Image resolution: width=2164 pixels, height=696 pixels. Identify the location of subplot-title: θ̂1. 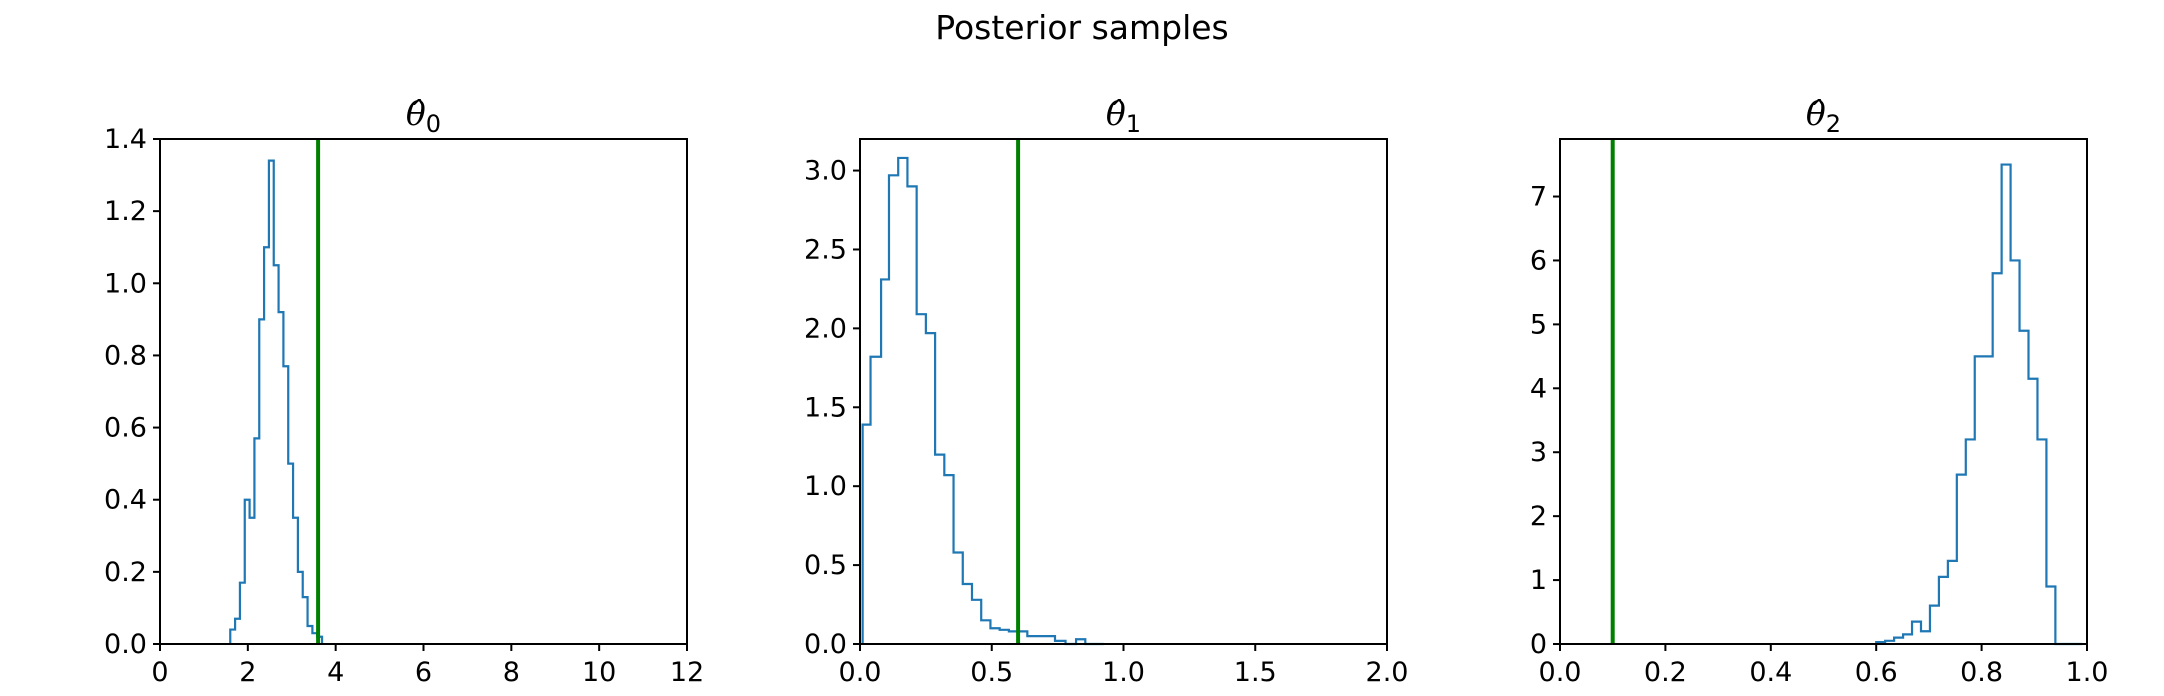
(1123, 116).